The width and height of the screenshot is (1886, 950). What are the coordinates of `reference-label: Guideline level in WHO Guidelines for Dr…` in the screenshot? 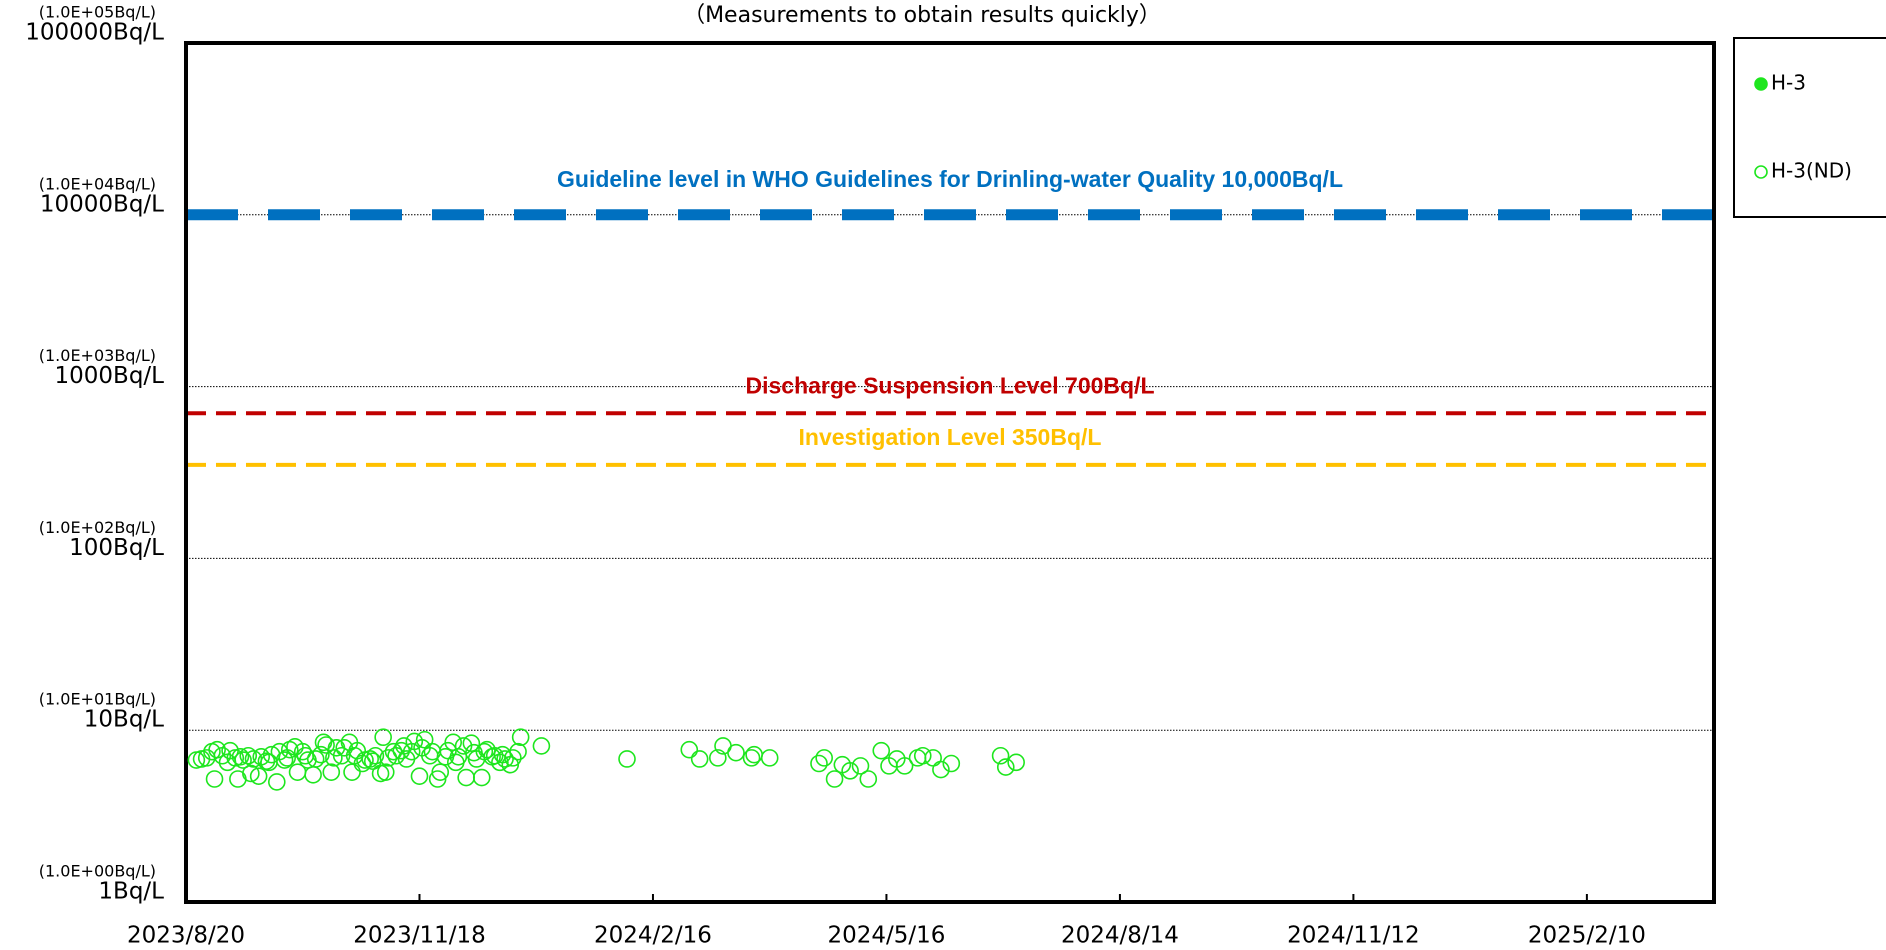 It's located at (950, 179).